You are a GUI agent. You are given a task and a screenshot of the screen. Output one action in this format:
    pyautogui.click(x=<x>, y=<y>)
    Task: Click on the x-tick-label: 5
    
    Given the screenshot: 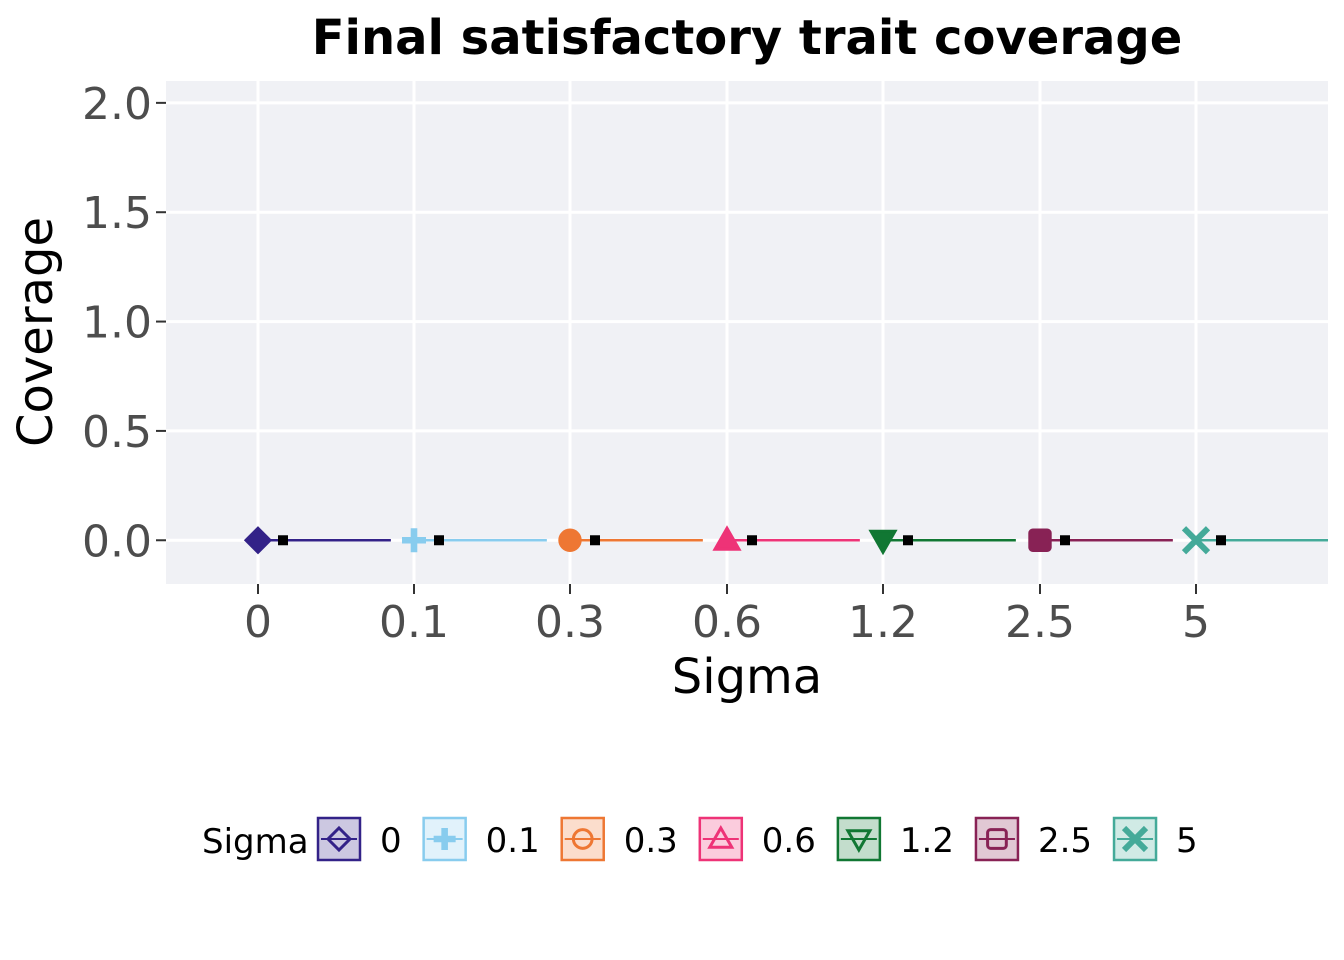 What is the action you would take?
    pyautogui.click(x=1196, y=622)
    